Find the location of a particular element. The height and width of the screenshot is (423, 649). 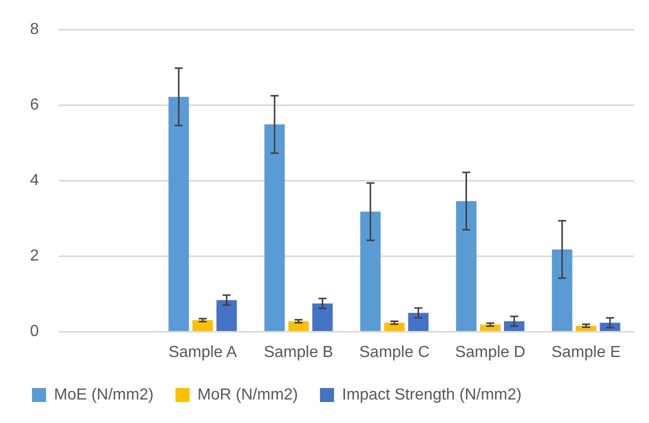

y-tick-label: 0 is located at coordinates (34, 331).